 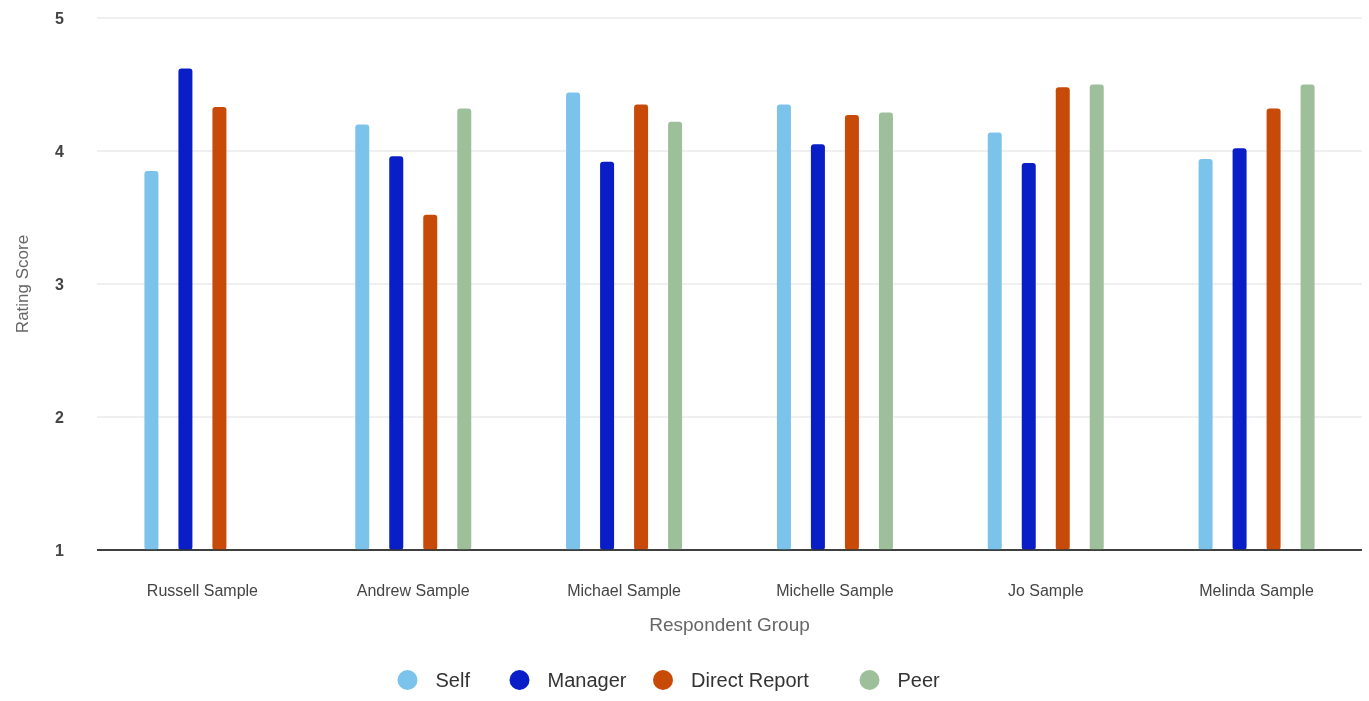 I want to click on legend-label: Self, so click(x=453, y=680).